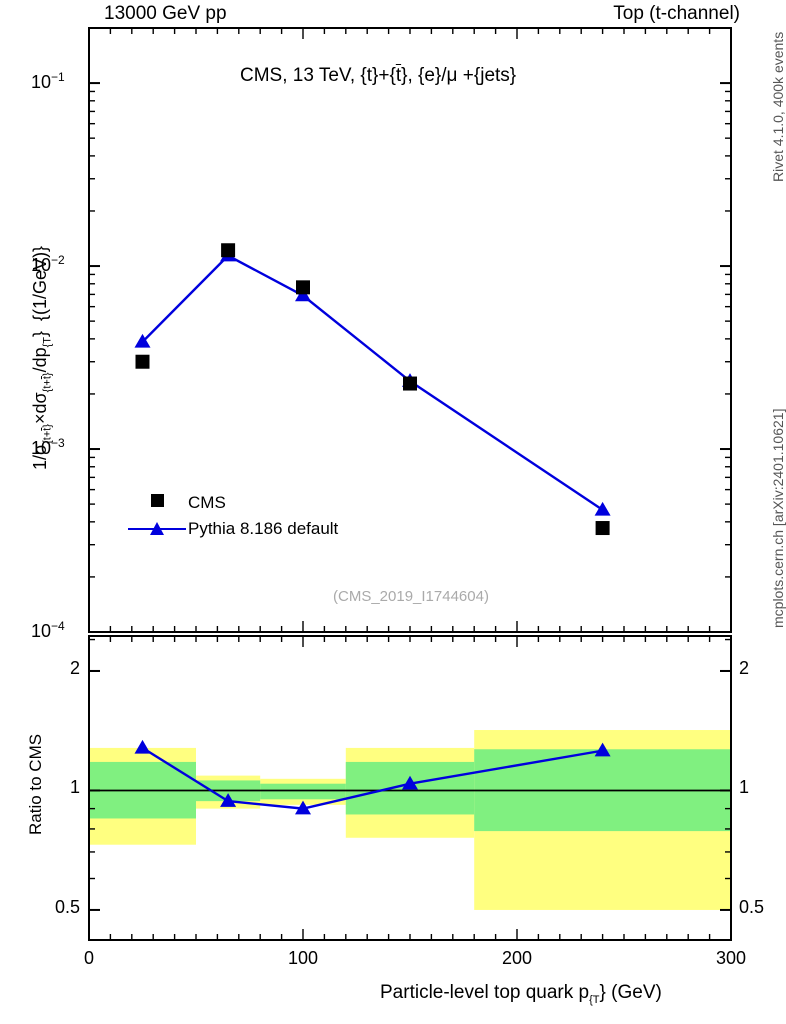  I want to click on tick-exponent: −4, so click(58, 626).